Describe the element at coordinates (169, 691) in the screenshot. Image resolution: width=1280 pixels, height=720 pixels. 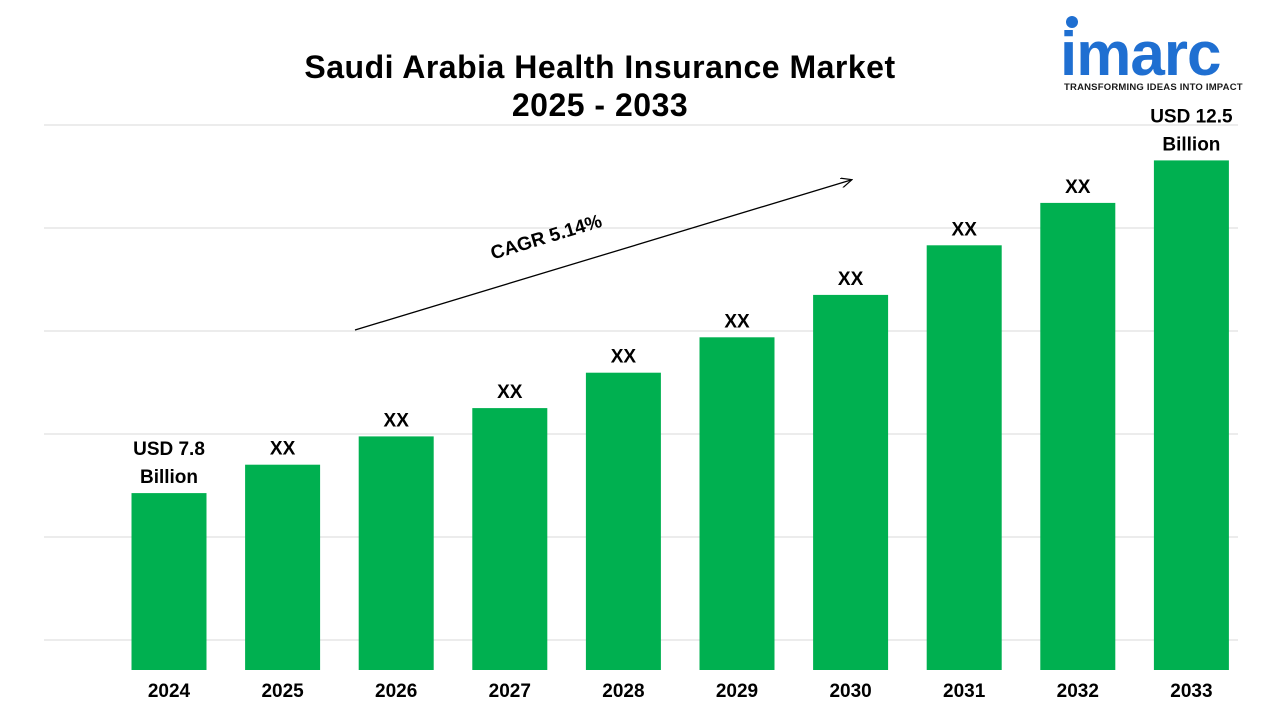
I see `x-tick-label-2024: 2024` at that location.